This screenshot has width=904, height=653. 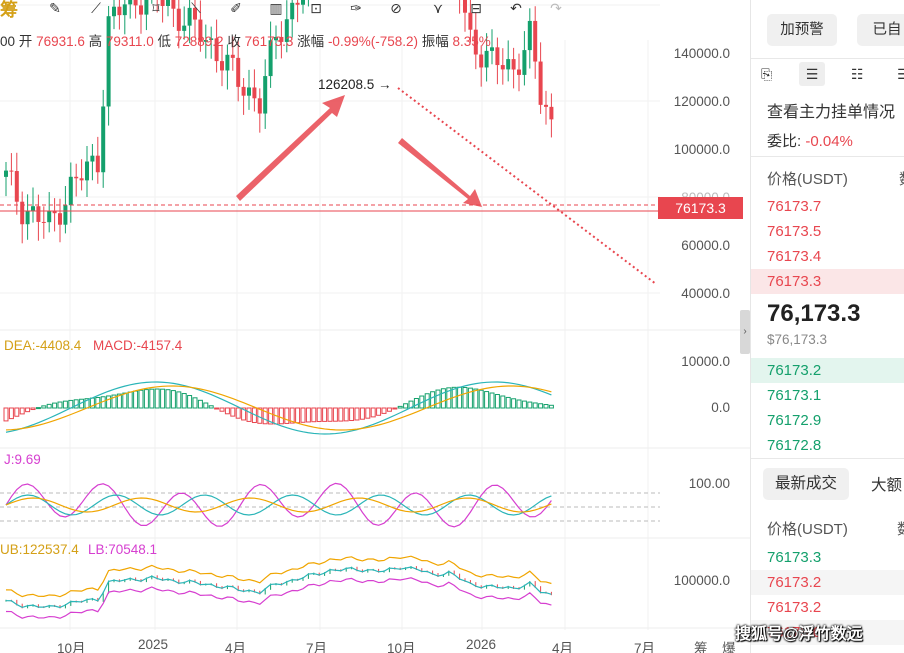 I want to click on trash-icon: ⊟, so click(x=476, y=8).